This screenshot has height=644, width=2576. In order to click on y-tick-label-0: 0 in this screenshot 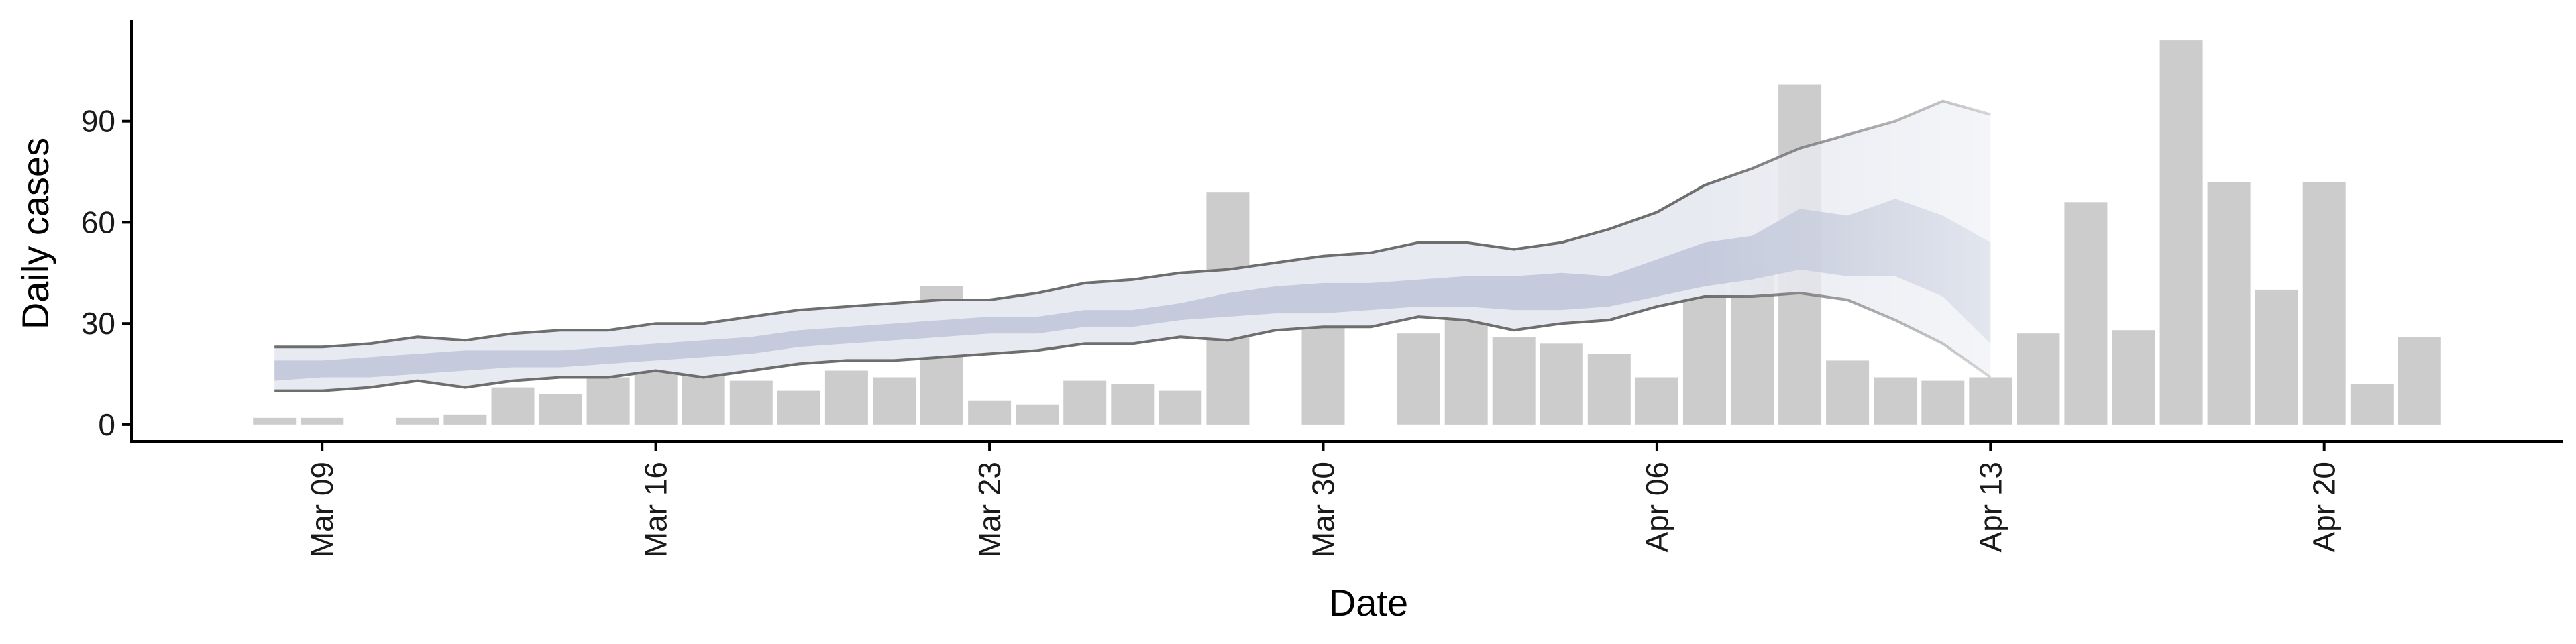, I will do `click(106, 424)`.